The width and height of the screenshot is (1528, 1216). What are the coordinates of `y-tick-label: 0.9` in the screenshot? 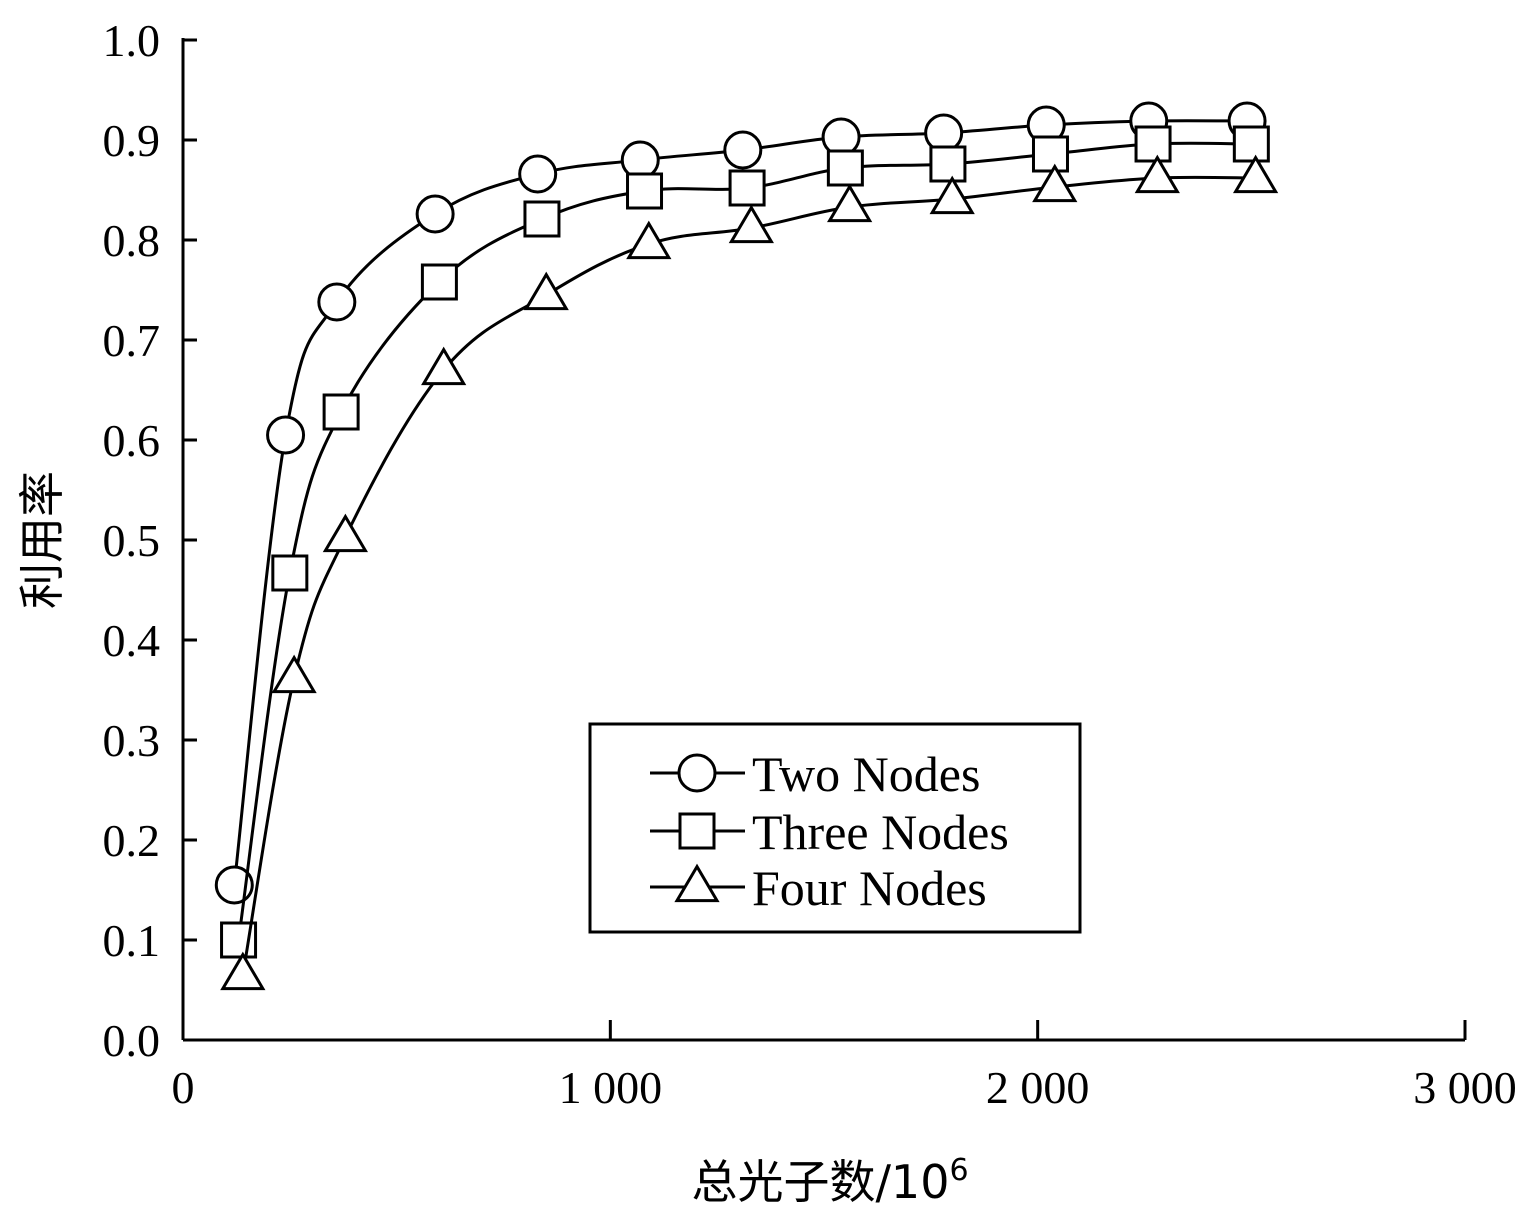 It's located at (132, 140).